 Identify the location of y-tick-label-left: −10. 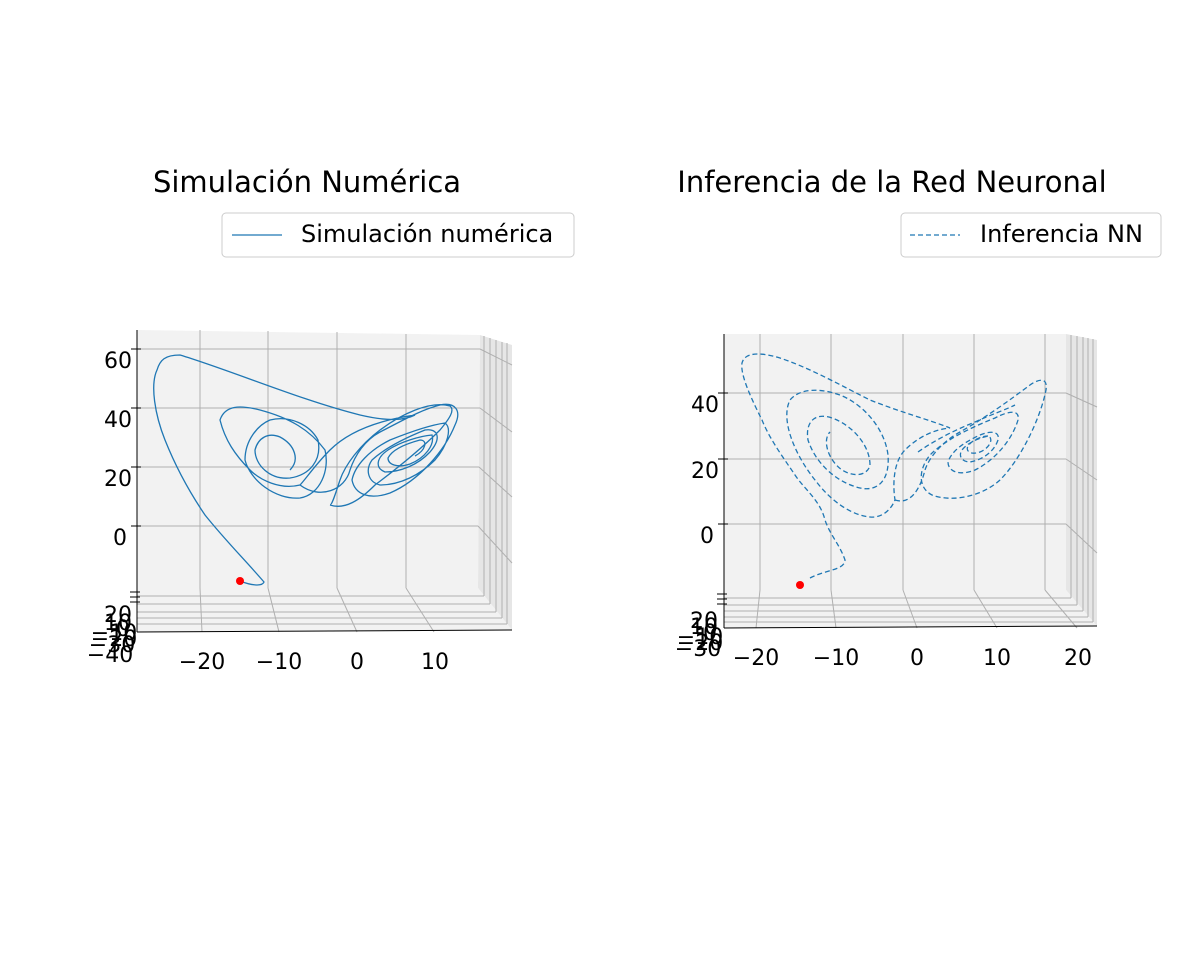
(114, 633).